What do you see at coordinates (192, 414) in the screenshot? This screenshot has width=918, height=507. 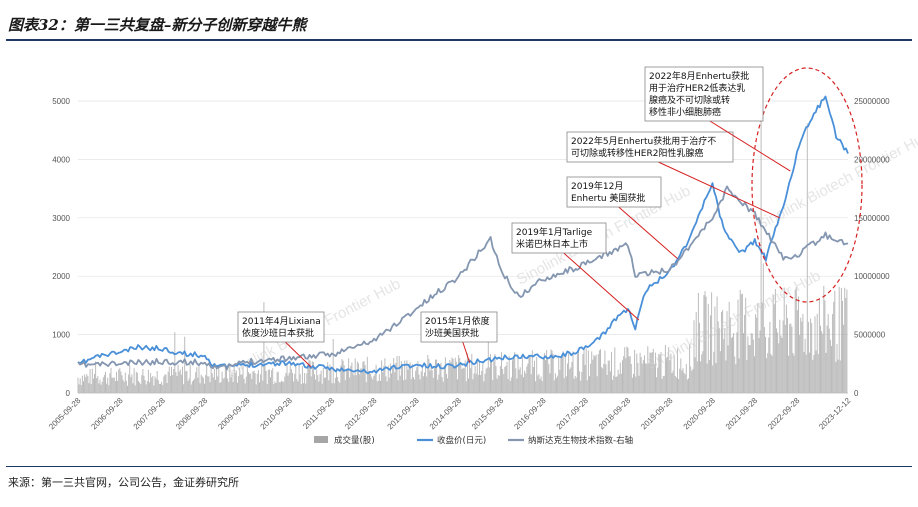 I see `x-tick-label: 2008-09-28` at bounding box center [192, 414].